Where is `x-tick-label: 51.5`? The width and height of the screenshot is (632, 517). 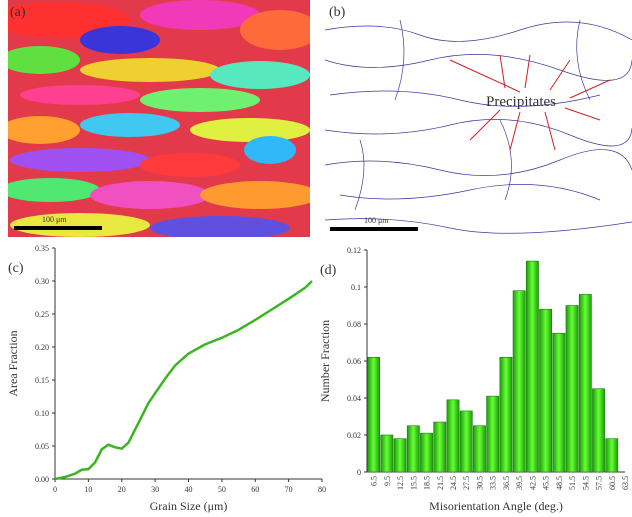
x-tick-label: 51.5 is located at coordinates (572, 483).